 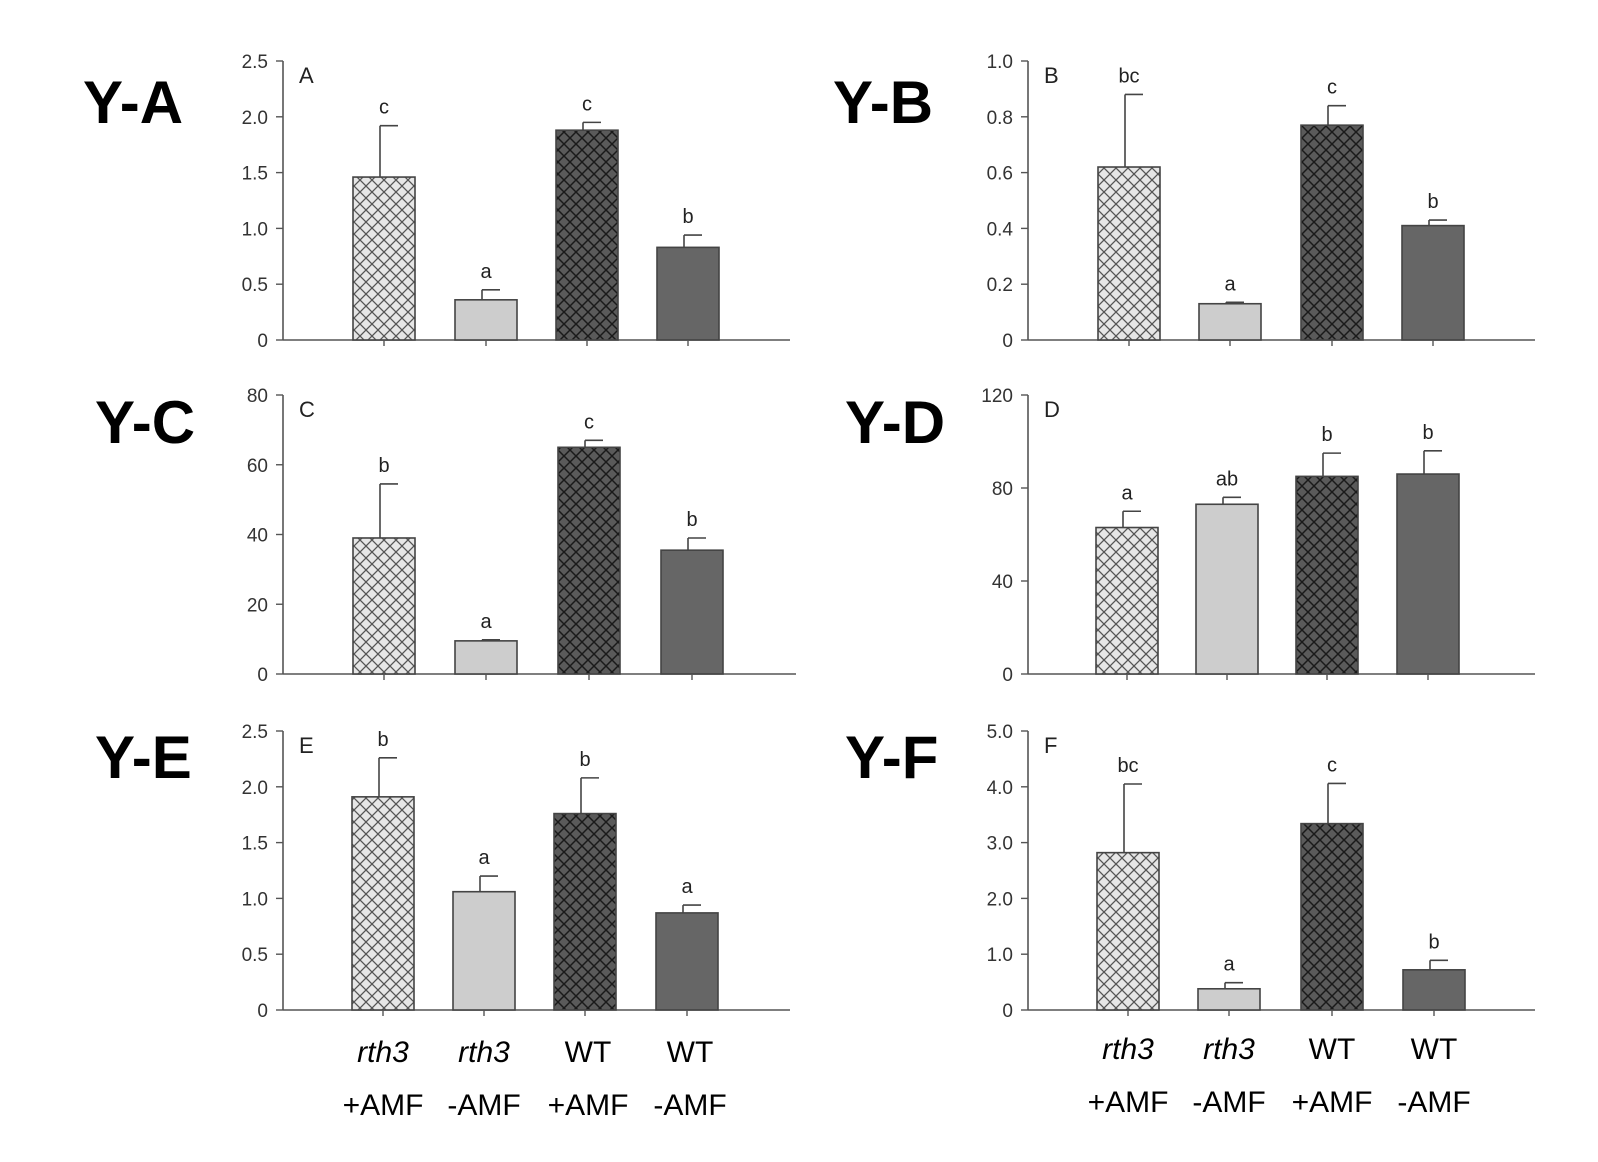 What do you see at coordinates (891, 757) in the screenshot?
I see `figure-label: Y-F` at bounding box center [891, 757].